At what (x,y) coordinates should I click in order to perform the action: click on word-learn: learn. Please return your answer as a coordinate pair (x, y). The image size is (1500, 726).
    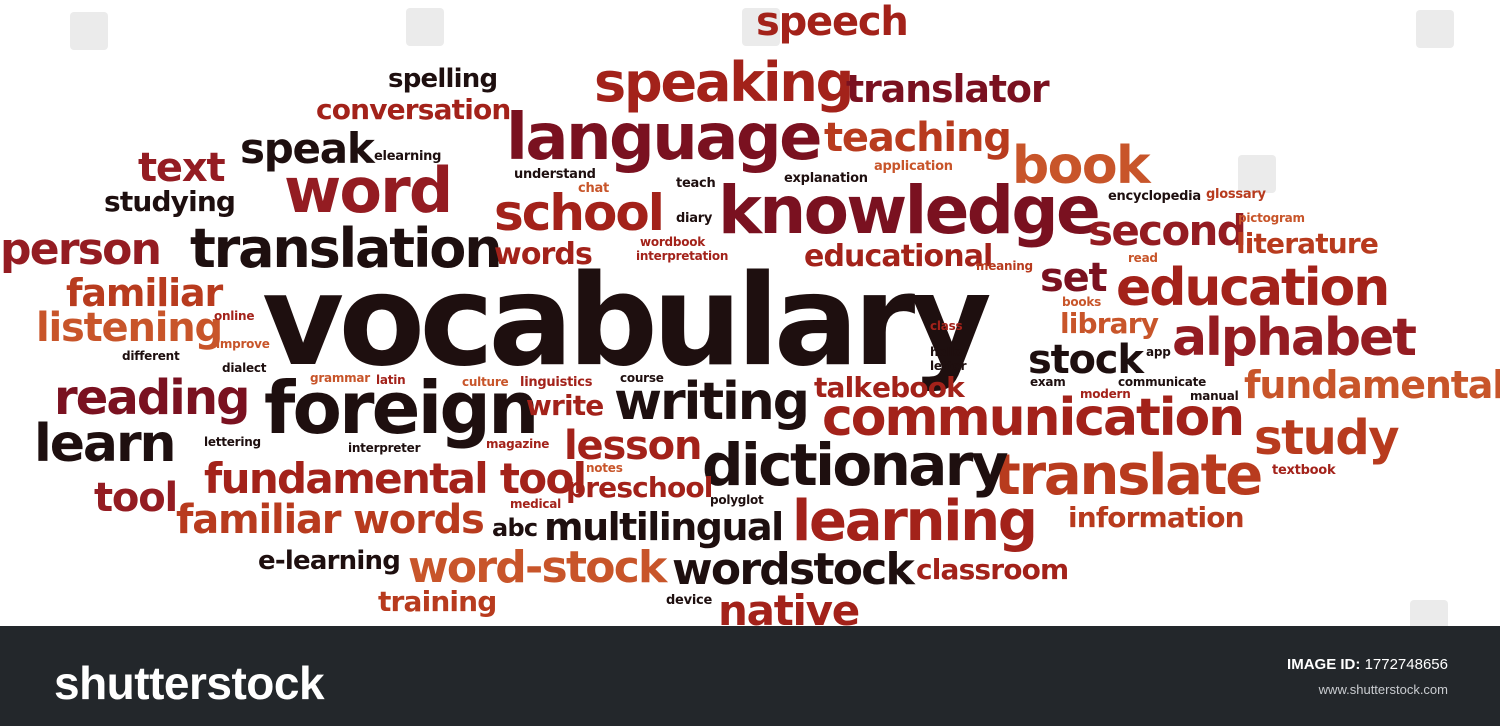
    Looking at the image, I should click on (105, 444).